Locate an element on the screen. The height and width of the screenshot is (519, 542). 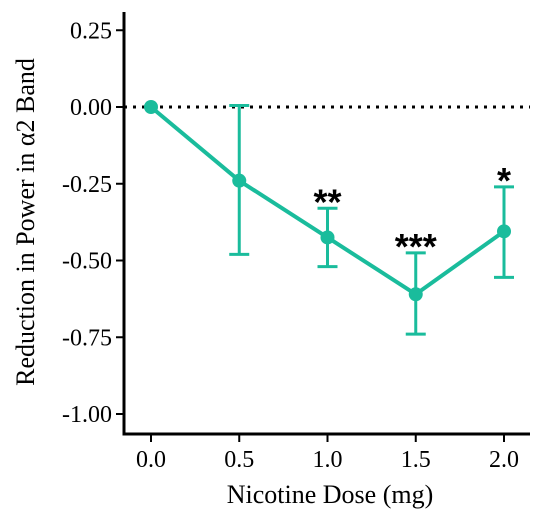
x-tick-label: 0.0 is located at coordinates (151, 460).